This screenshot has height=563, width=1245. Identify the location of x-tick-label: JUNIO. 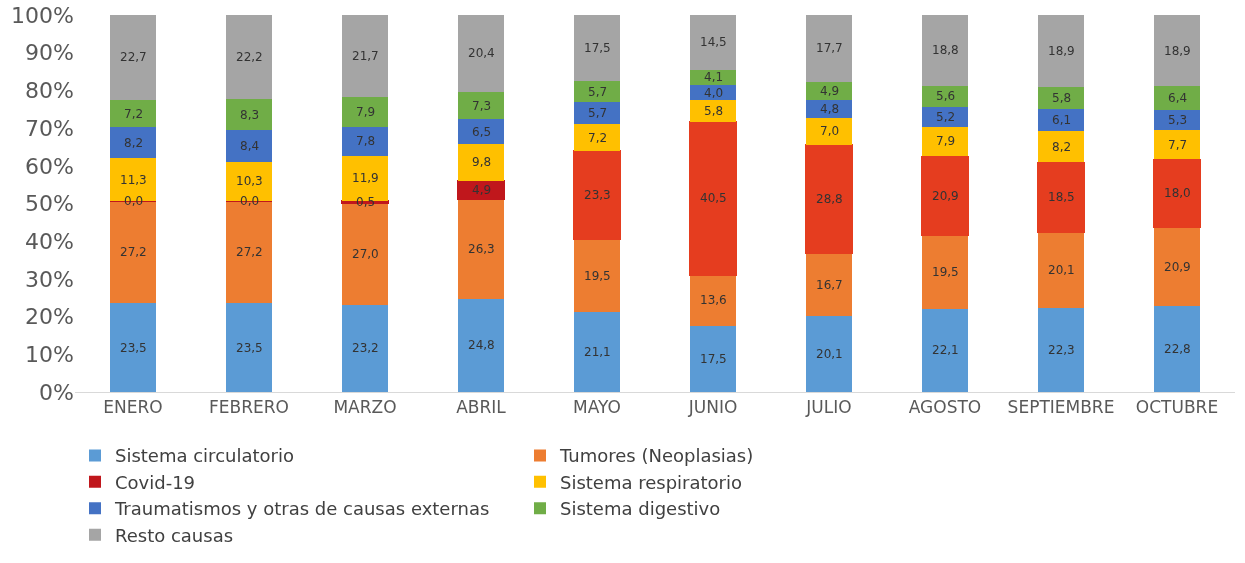
(712, 407).